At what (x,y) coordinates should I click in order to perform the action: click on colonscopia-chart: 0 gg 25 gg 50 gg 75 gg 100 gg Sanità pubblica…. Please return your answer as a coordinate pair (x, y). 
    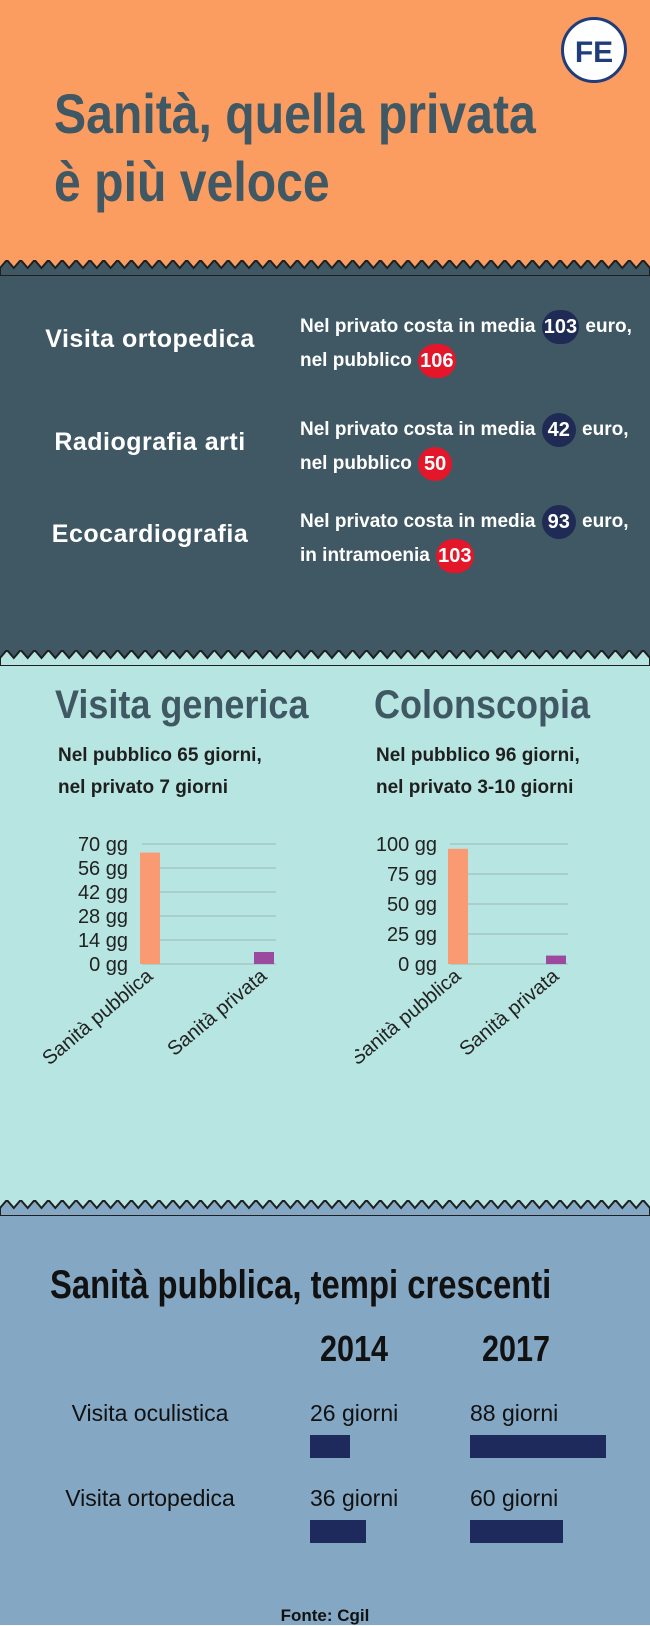
    Looking at the image, I should click on (461, 952).